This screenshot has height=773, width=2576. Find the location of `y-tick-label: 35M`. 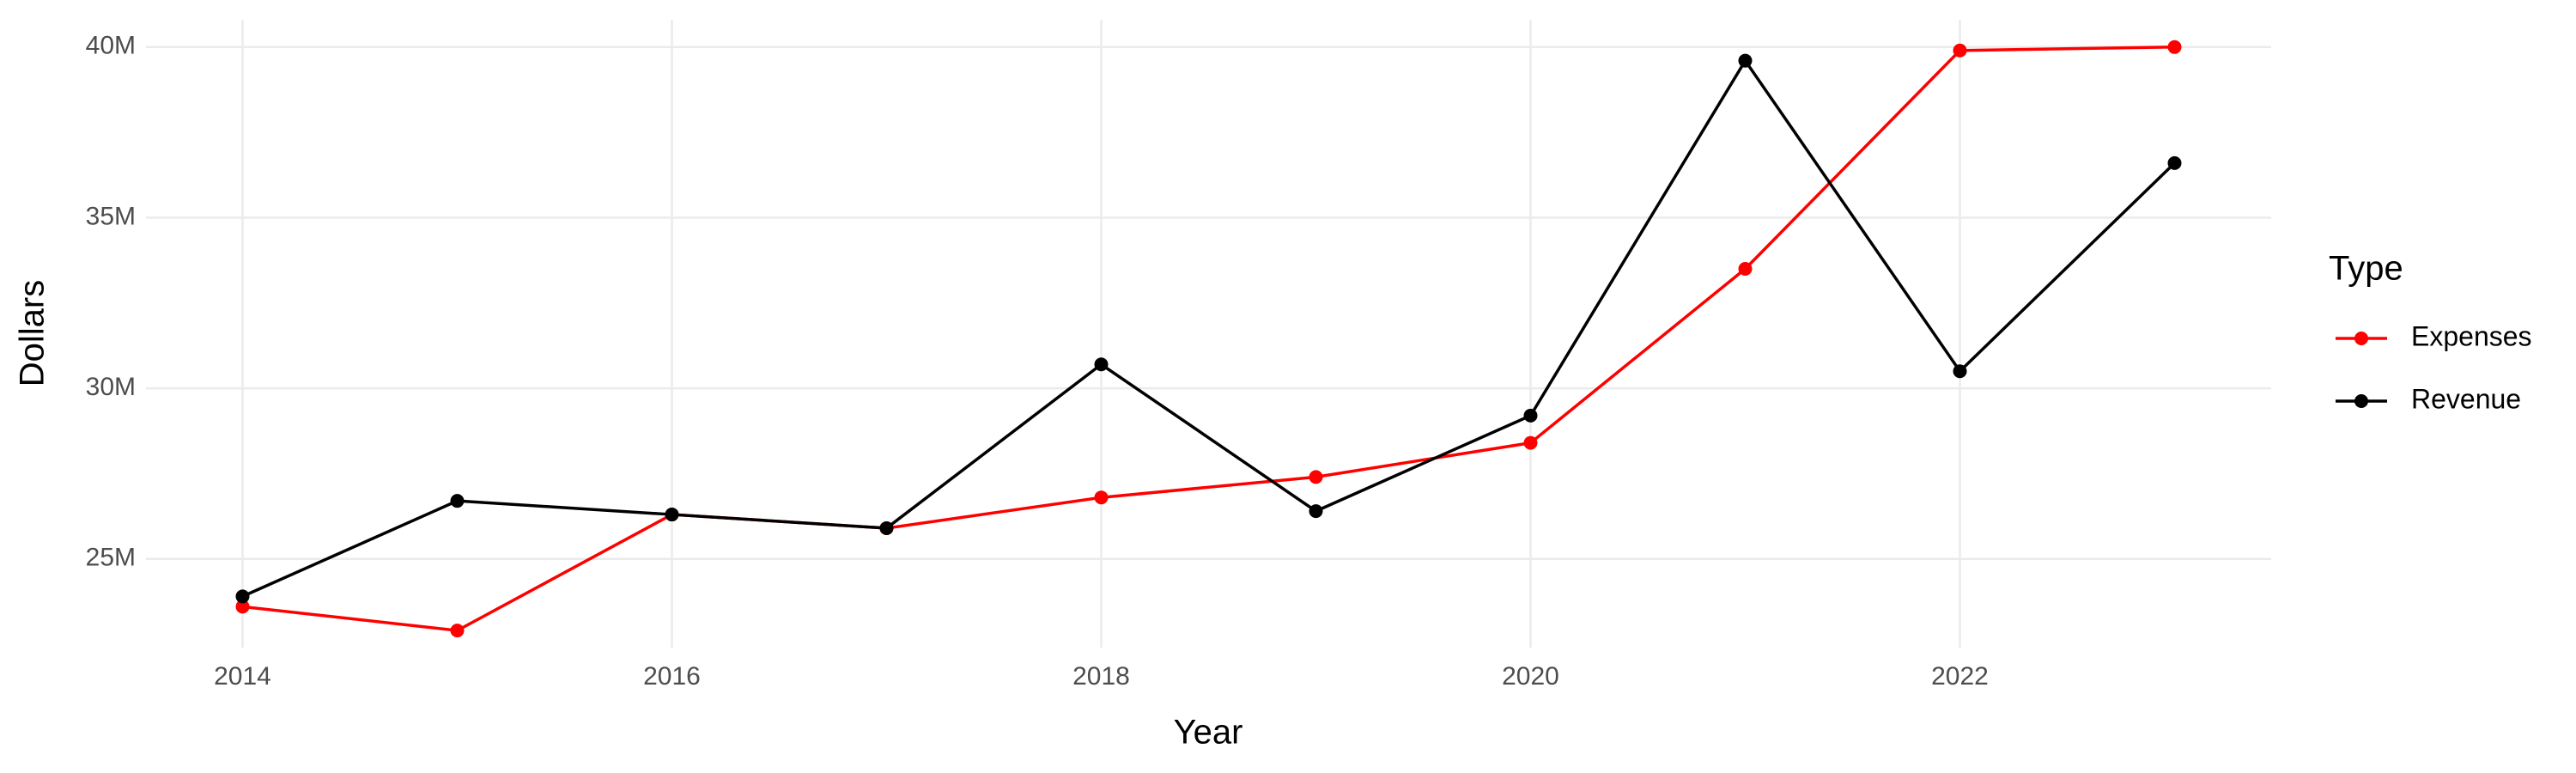

y-tick-label: 35M is located at coordinates (111, 216).